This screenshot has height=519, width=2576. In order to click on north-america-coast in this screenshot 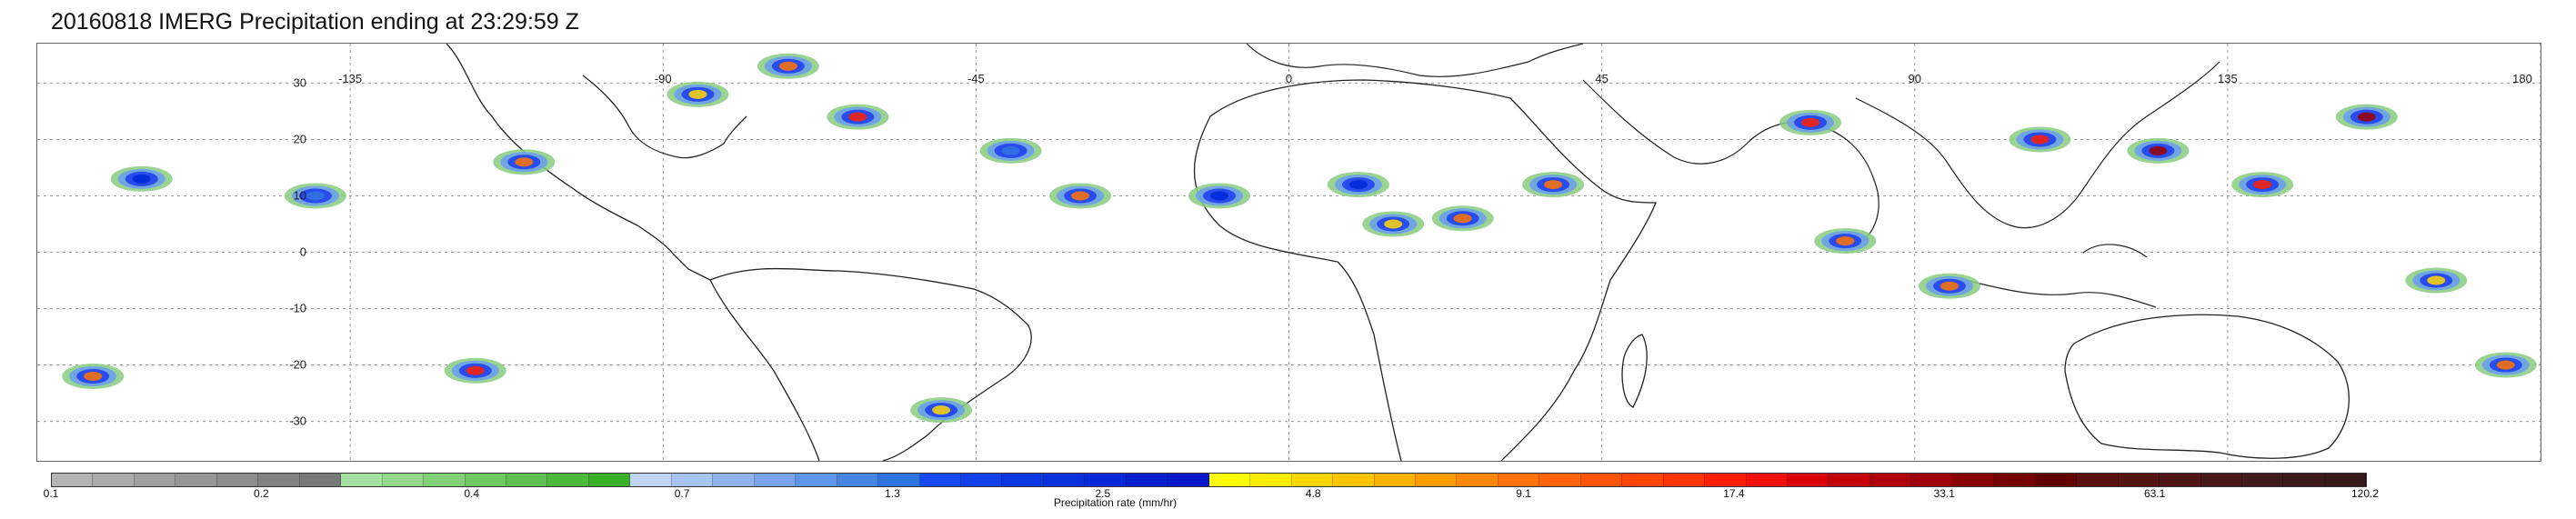, I will do `click(578, 162)`.